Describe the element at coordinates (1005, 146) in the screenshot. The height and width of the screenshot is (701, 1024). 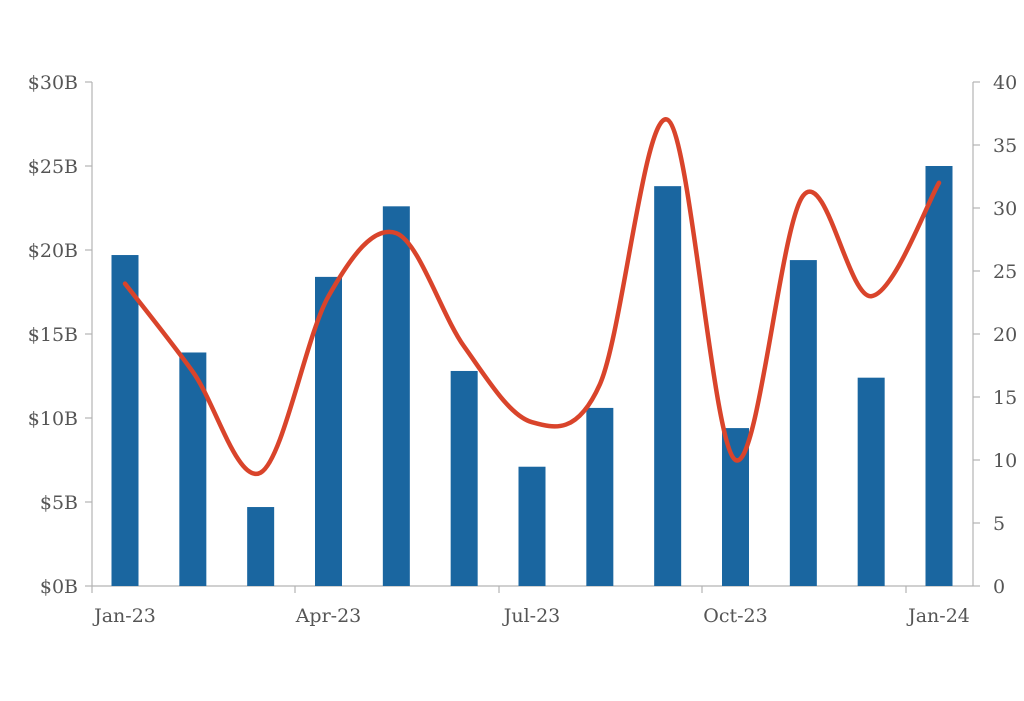
I see `right-tick-label: 35` at that location.